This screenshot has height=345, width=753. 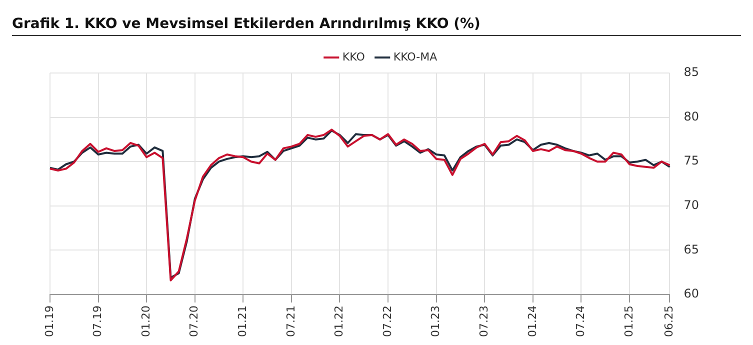 What do you see at coordinates (97, 322) in the screenshot?
I see `x-tick-label: 07.19` at bounding box center [97, 322].